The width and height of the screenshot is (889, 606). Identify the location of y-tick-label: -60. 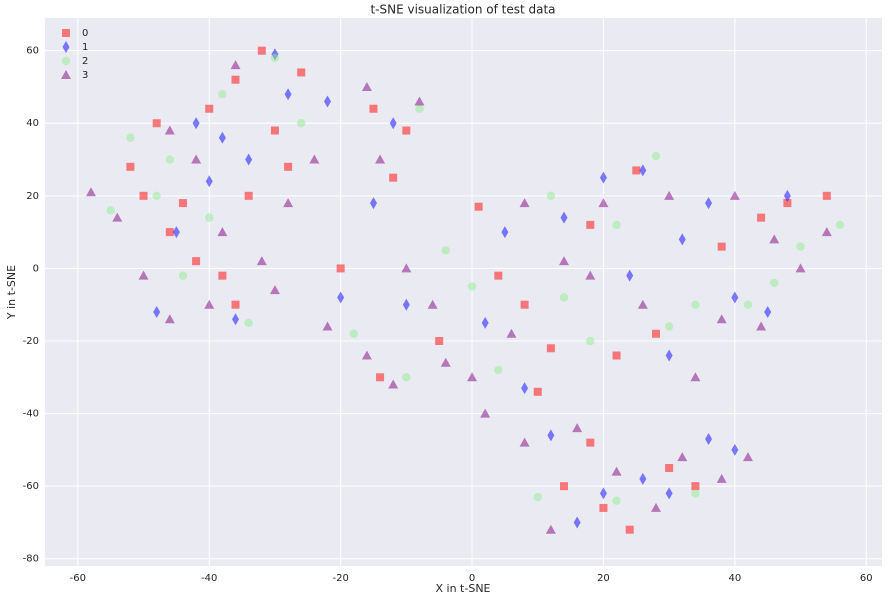
(31, 486).